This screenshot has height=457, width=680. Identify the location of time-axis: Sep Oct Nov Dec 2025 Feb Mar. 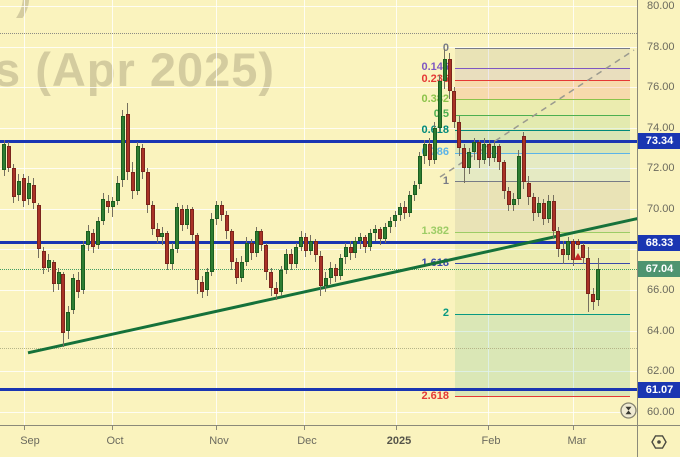
(318, 441).